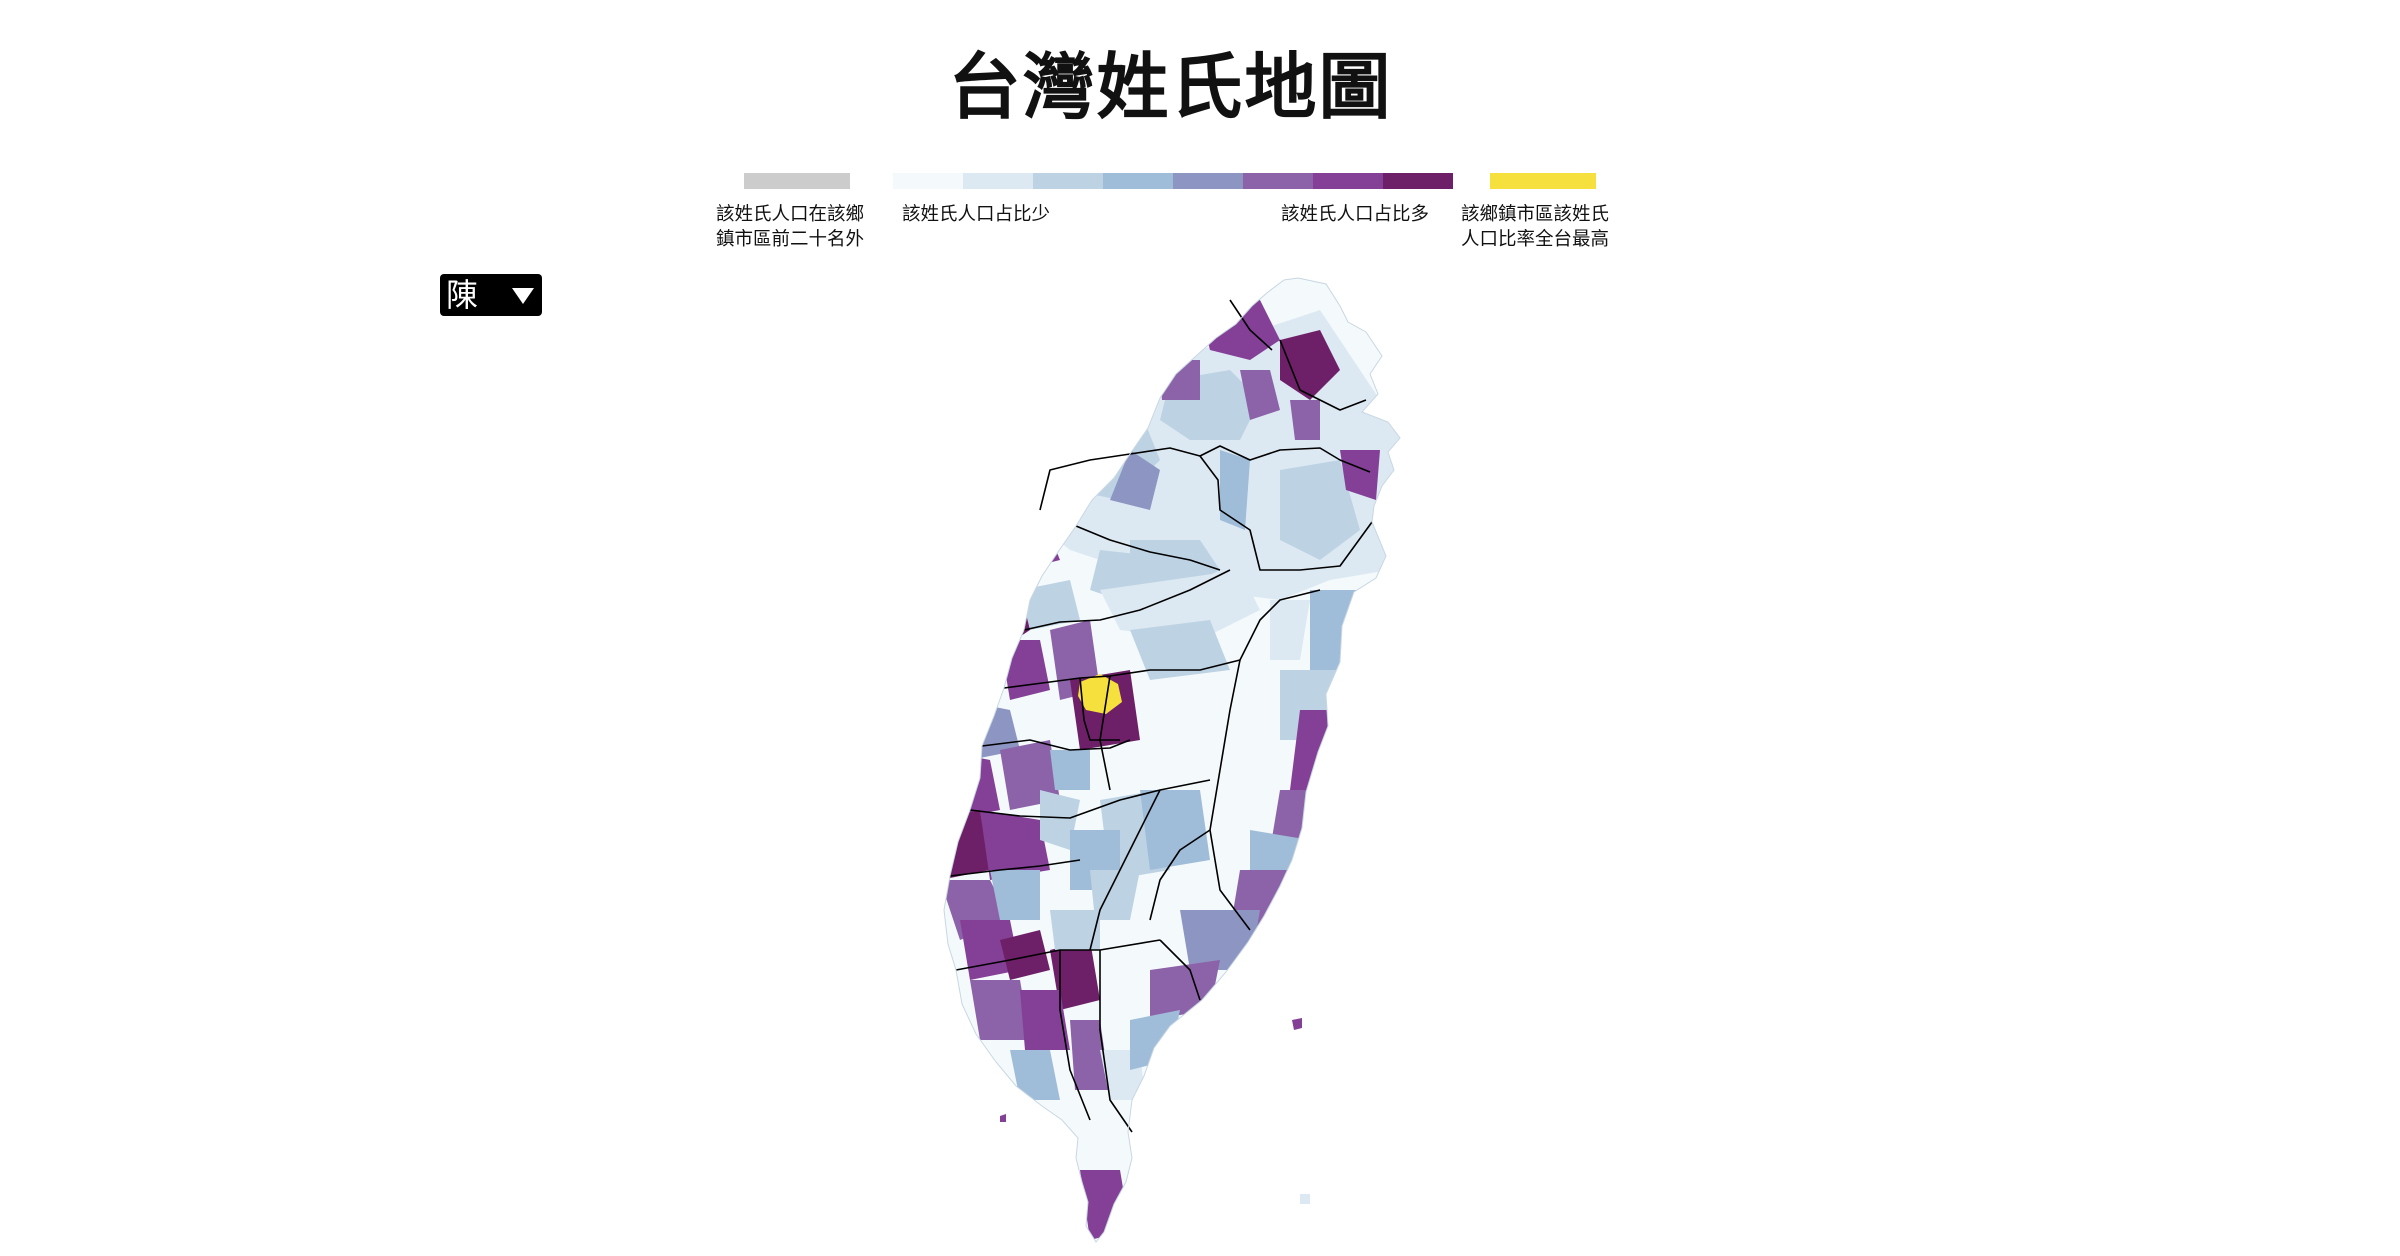 The width and height of the screenshot is (2400, 1256). What do you see at coordinates (976, 214) in the screenshot?
I see `legend-label-low: 該姓氏人口占比少` at bounding box center [976, 214].